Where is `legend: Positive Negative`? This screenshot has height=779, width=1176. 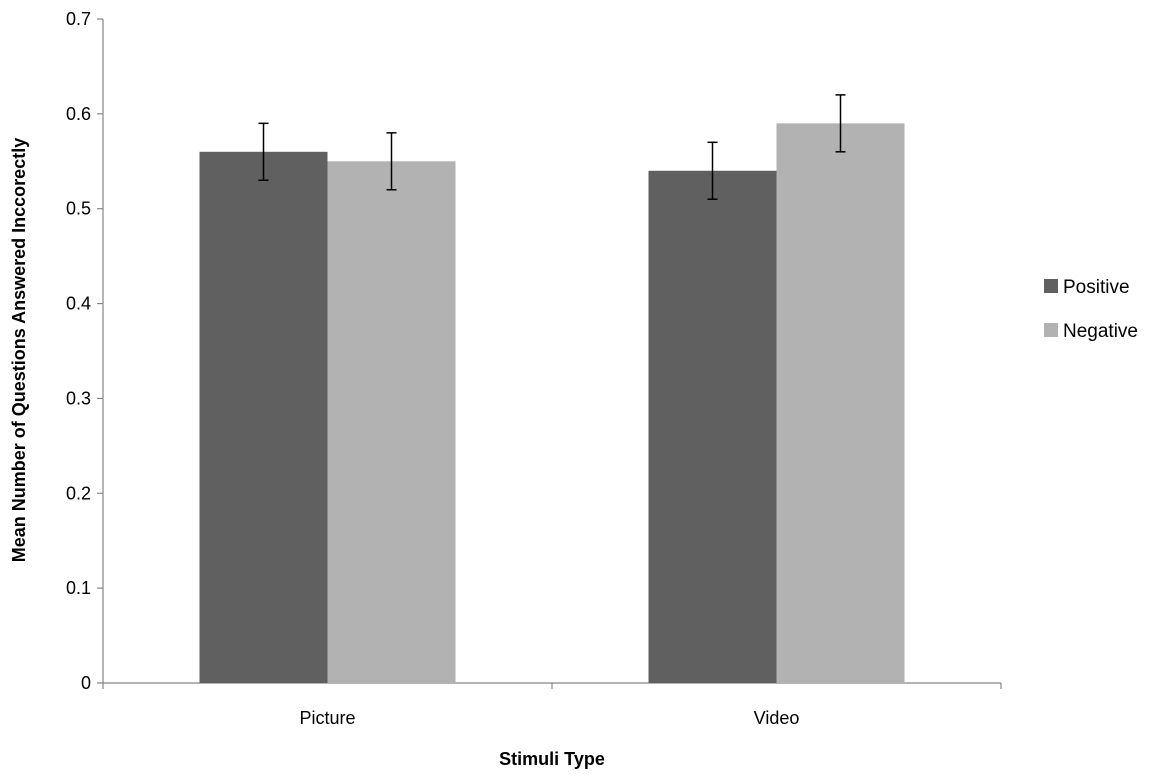 legend: Positive Negative is located at coordinates (1091, 309).